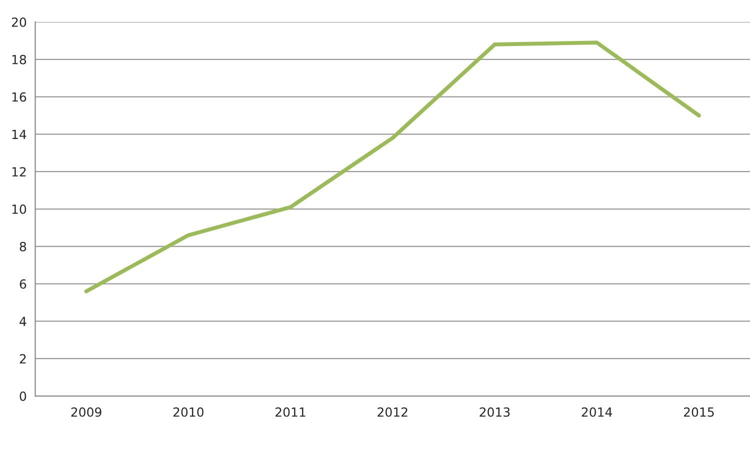  What do you see at coordinates (597, 412) in the screenshot?
I see `x-tick-label: 2014` at bounding box center [597, 412].